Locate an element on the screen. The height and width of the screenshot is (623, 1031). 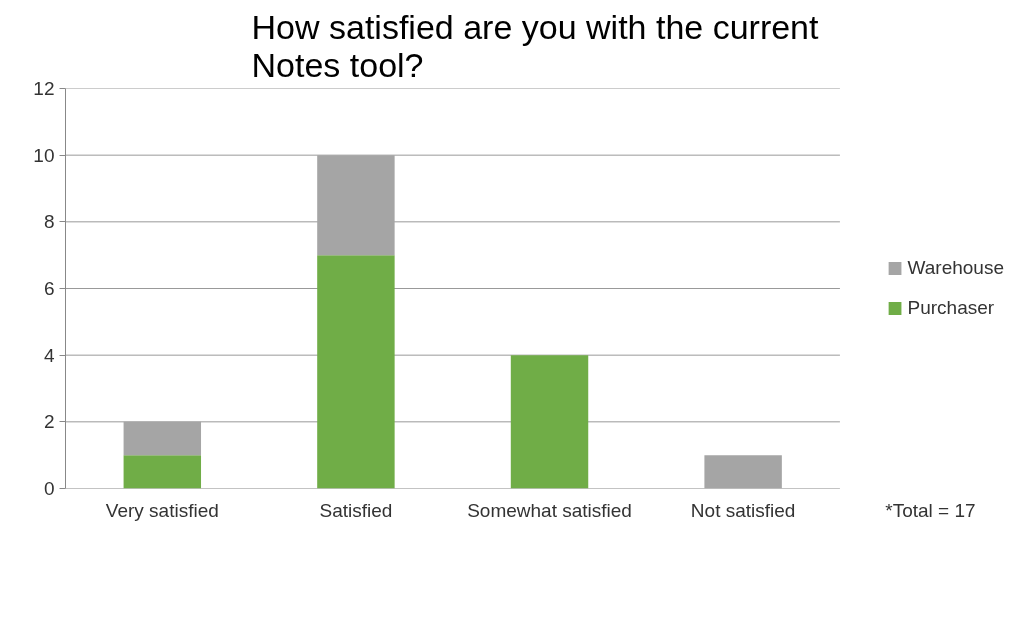
y-tick-label: 0 is located at coordinates (49, 488).